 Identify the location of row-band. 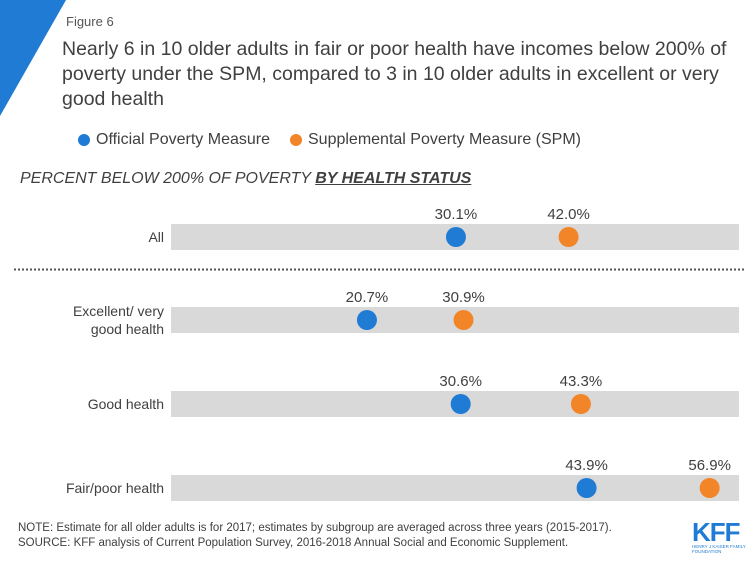
(455, 488).